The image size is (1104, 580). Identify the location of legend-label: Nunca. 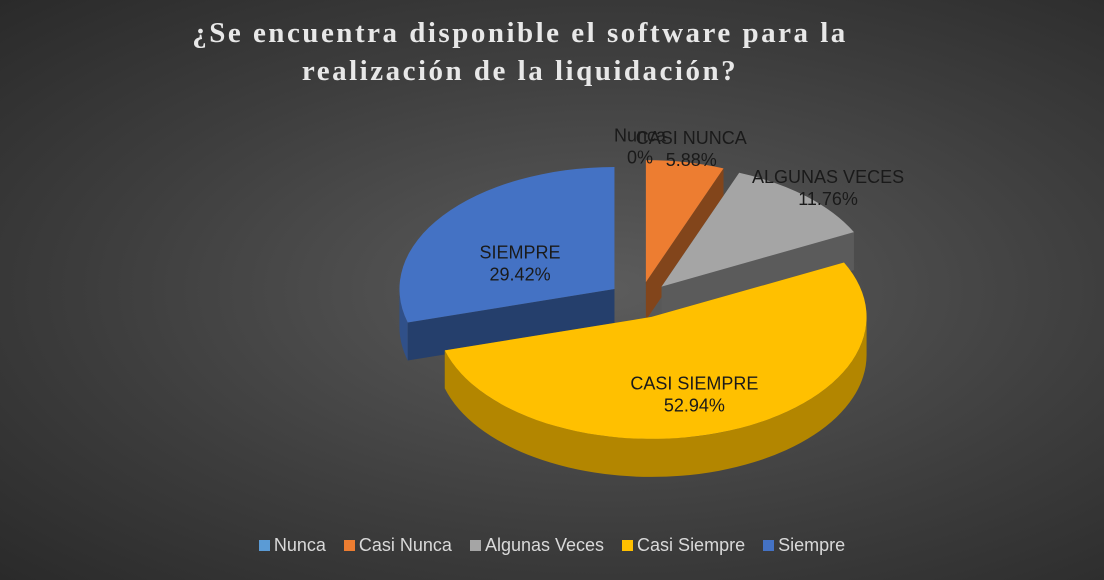
(299, 545).